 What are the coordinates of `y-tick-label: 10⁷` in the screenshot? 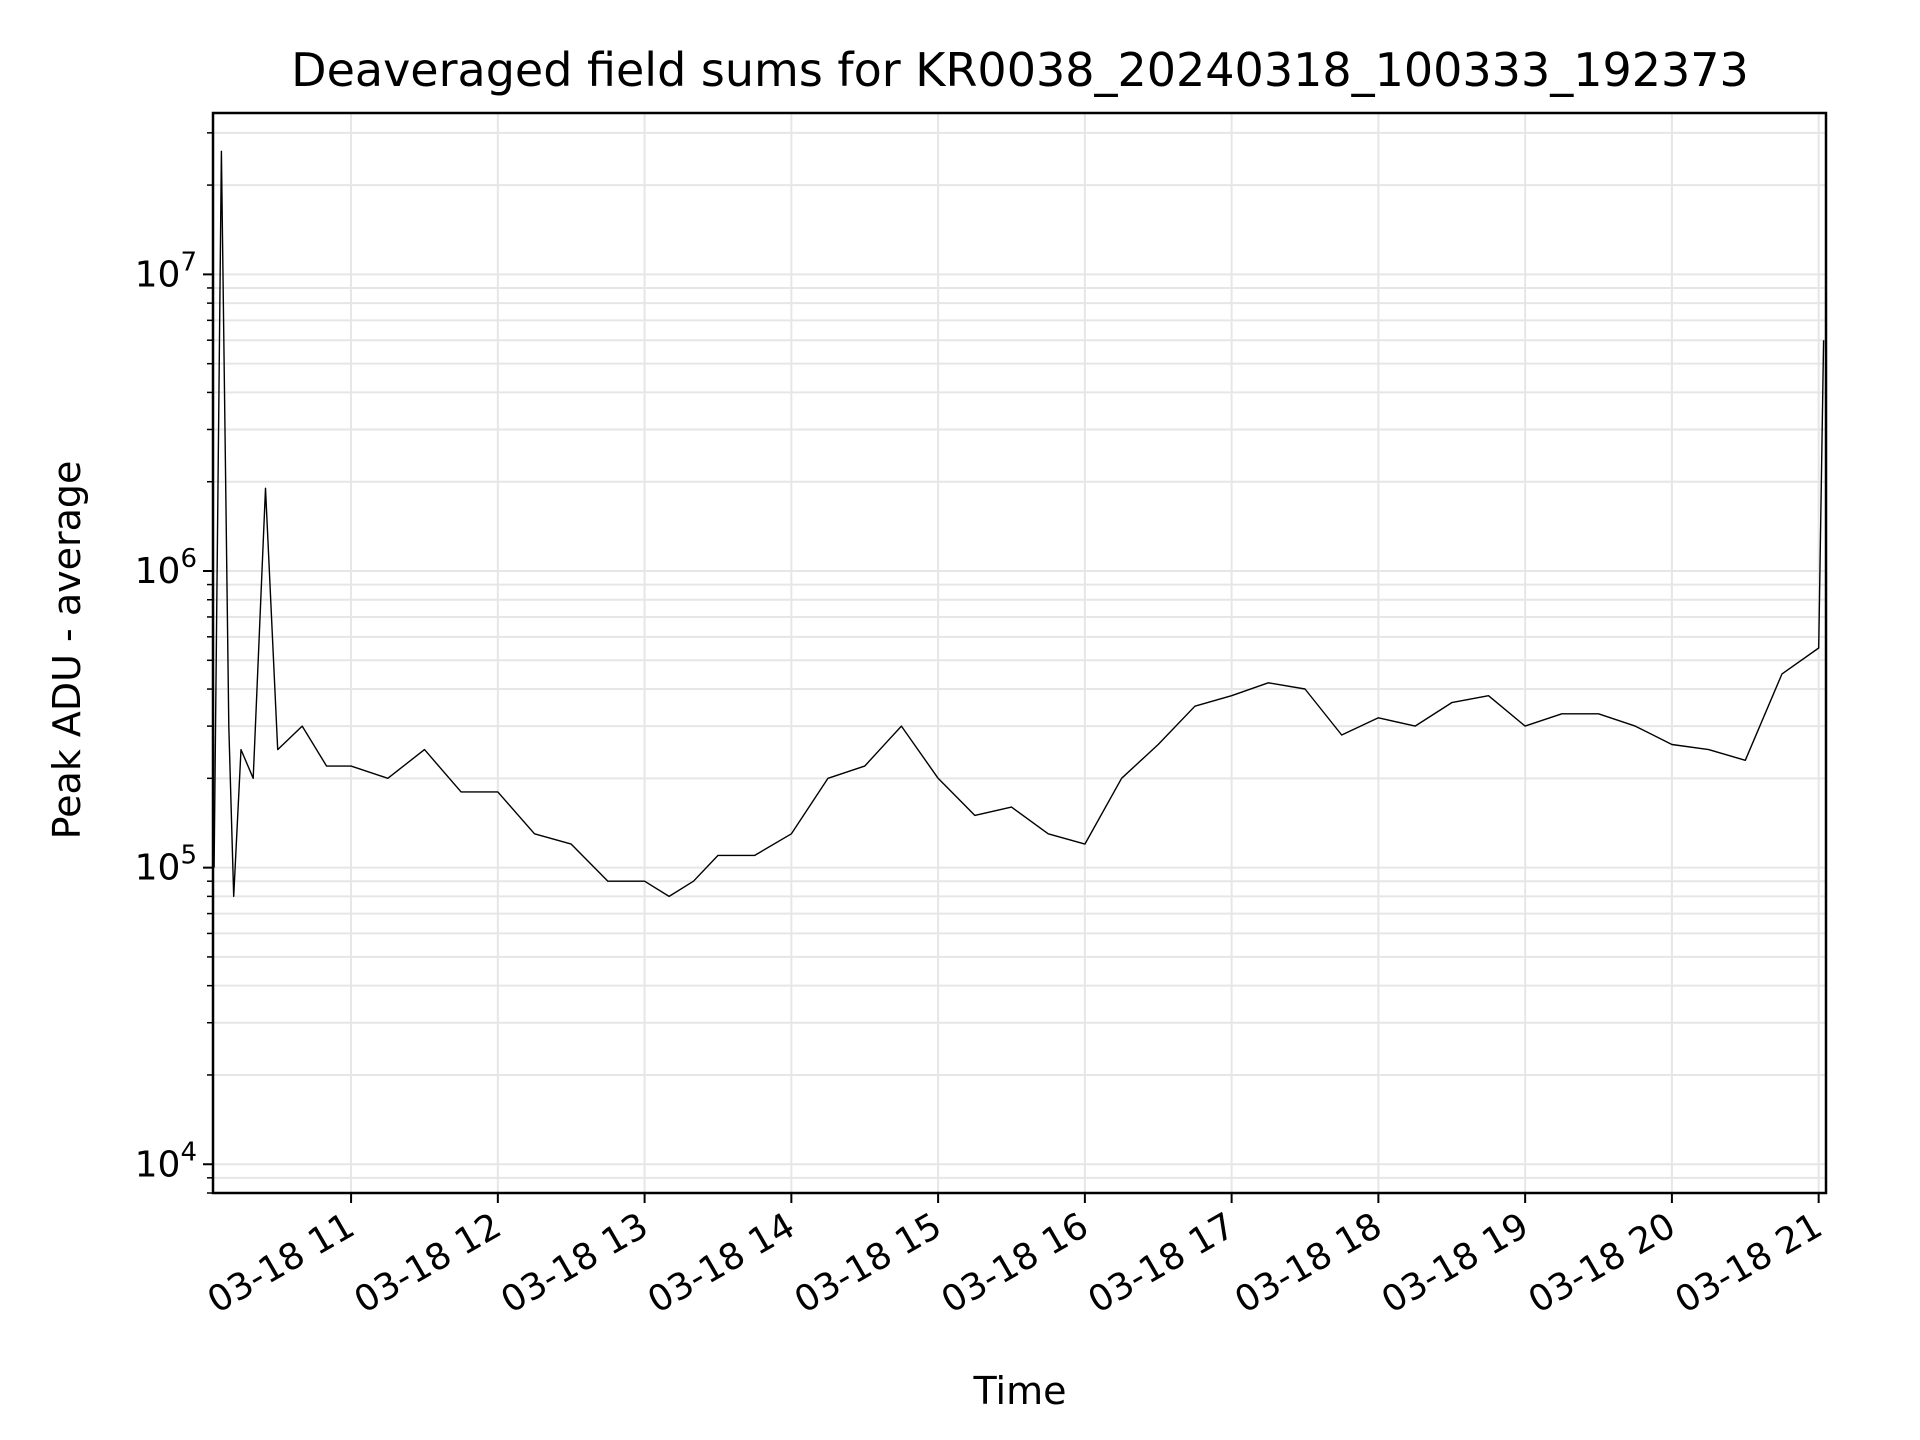 It's located at (166, 271).